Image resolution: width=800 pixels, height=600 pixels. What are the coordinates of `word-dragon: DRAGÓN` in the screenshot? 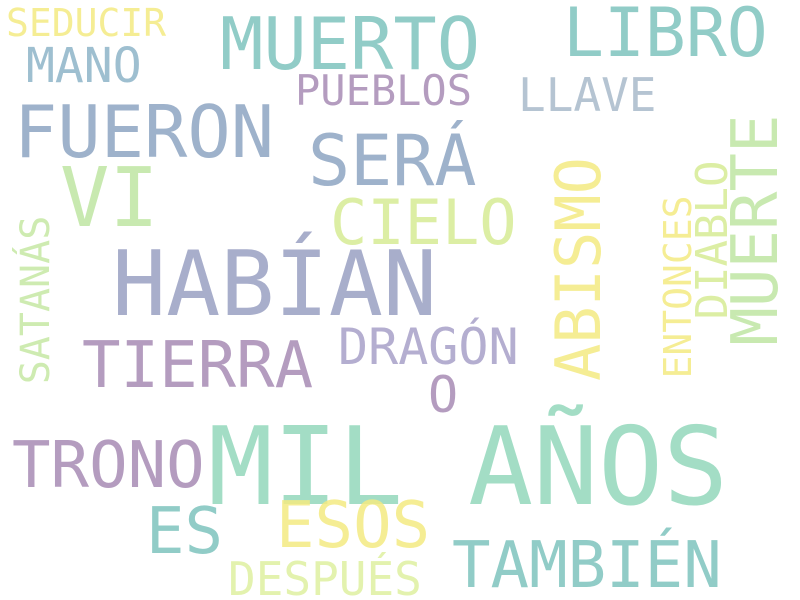 It's located at (428, 347).